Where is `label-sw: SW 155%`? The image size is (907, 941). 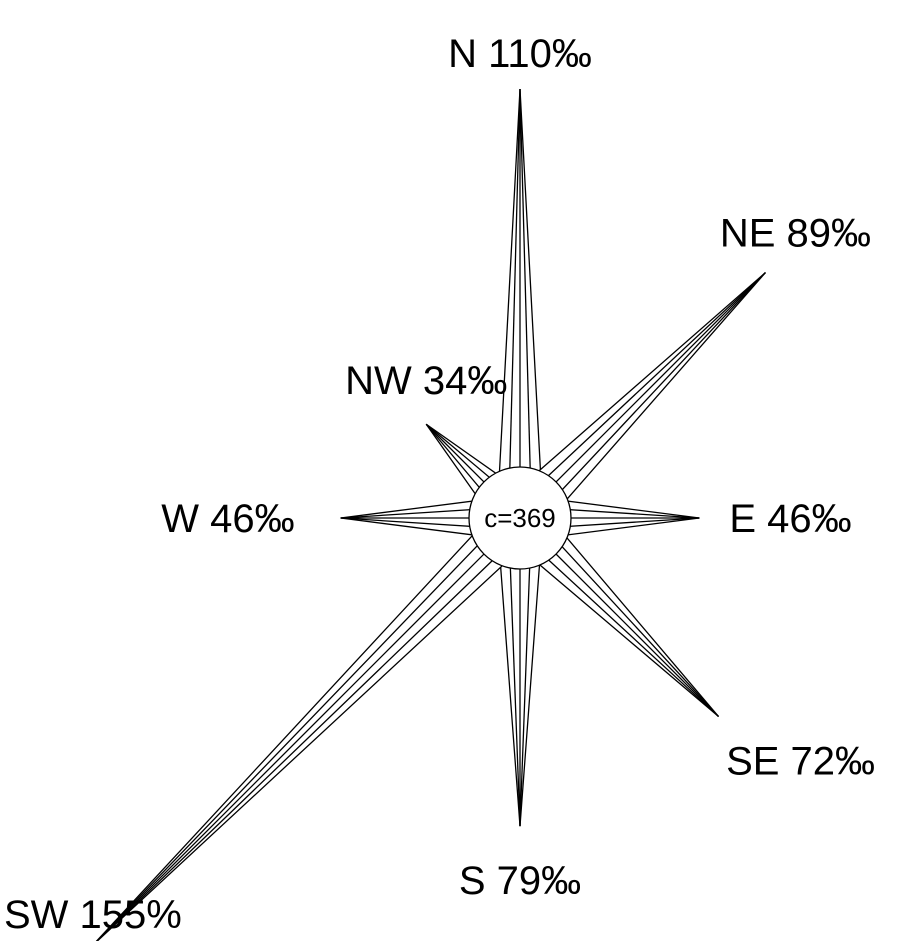
label-sw: SW 155% is located at coordinates (93, 915).